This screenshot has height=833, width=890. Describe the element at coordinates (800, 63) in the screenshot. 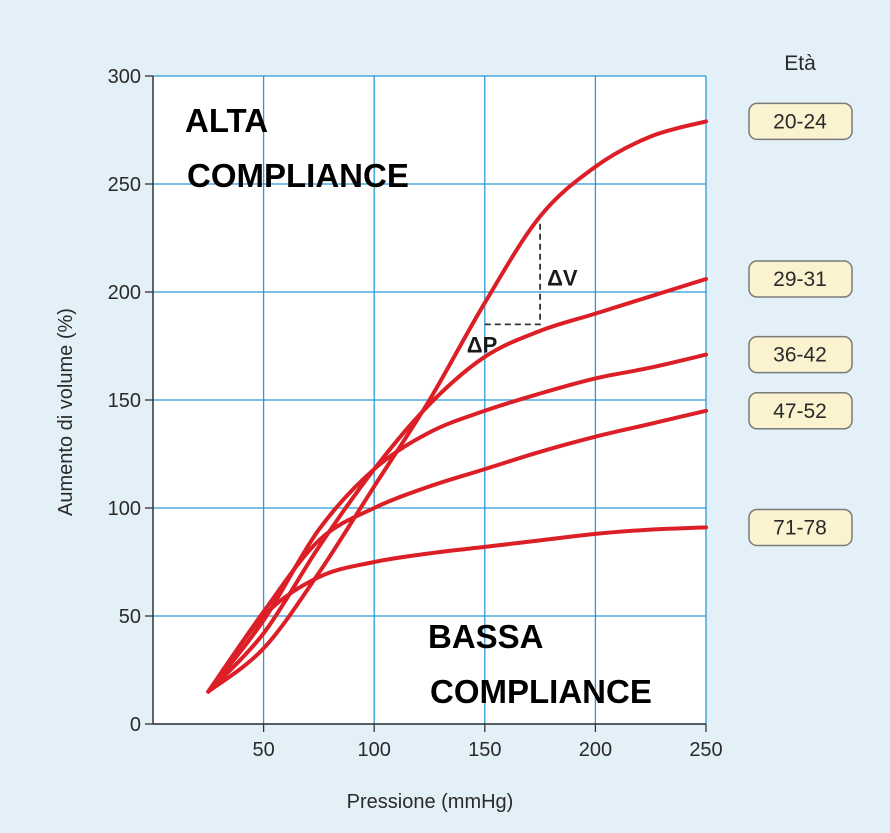

I see `legend-title: Età` at that location.